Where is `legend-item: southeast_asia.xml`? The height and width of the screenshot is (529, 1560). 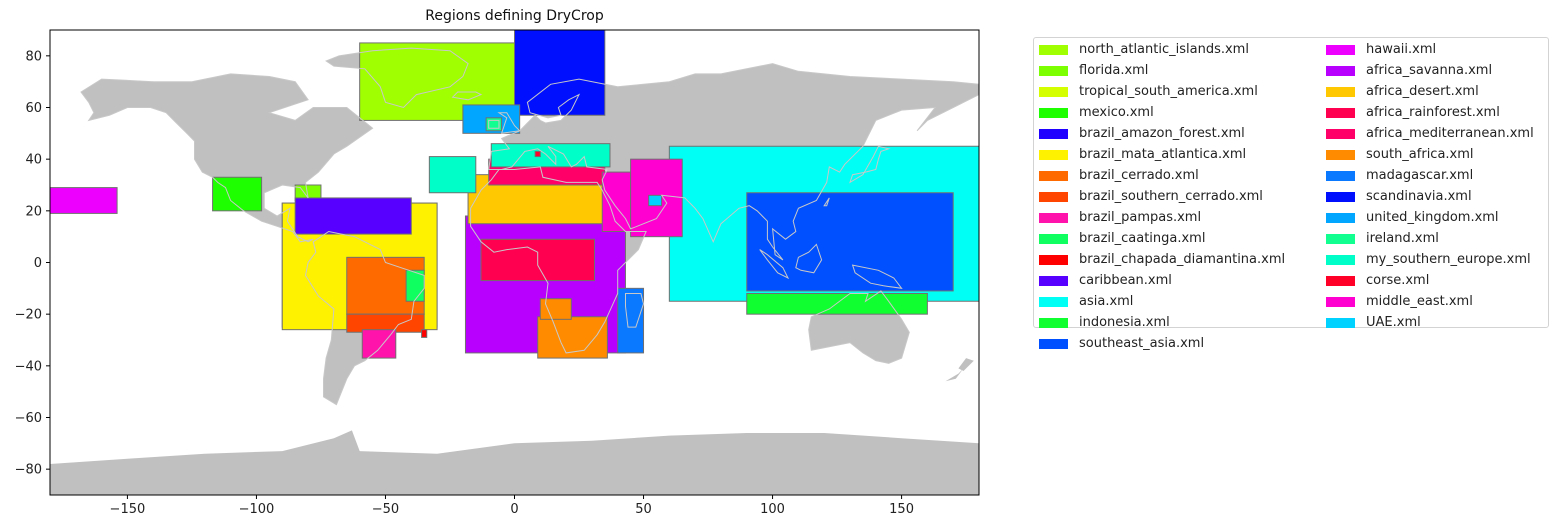
legend-item: southeast_asia.xml is located at coordinates (1121, 343).